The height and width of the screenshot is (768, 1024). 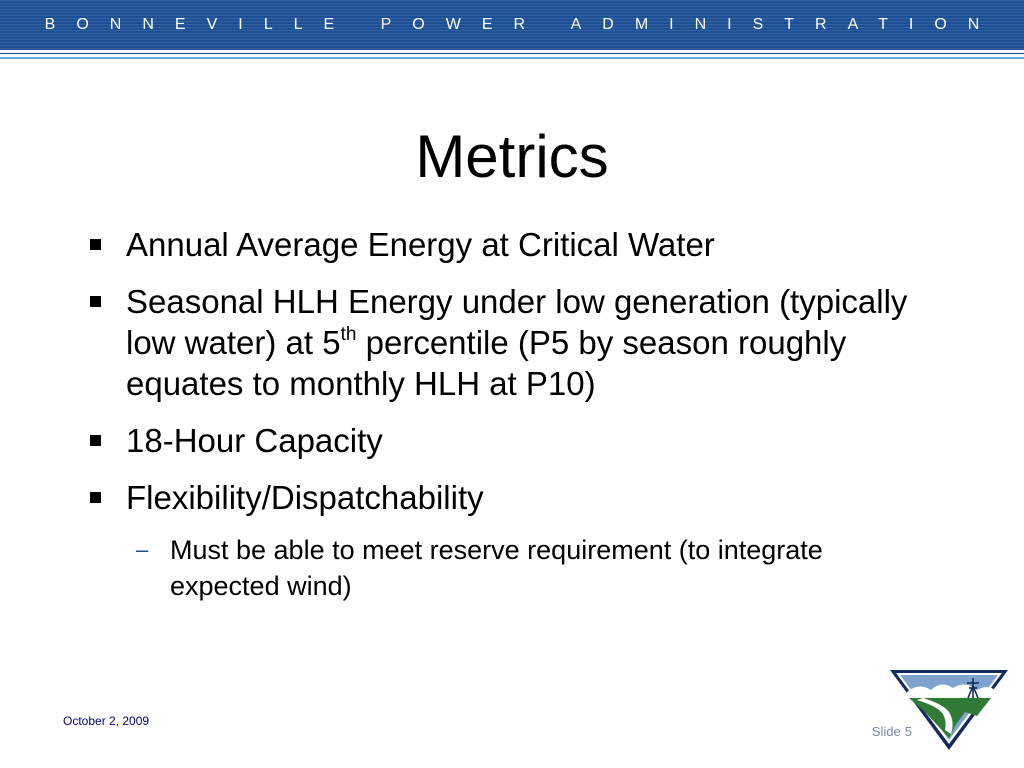 I want to click on banner-text: BONNEVILLE POWER ADMINISTRATION, so click(x=522, y=24).